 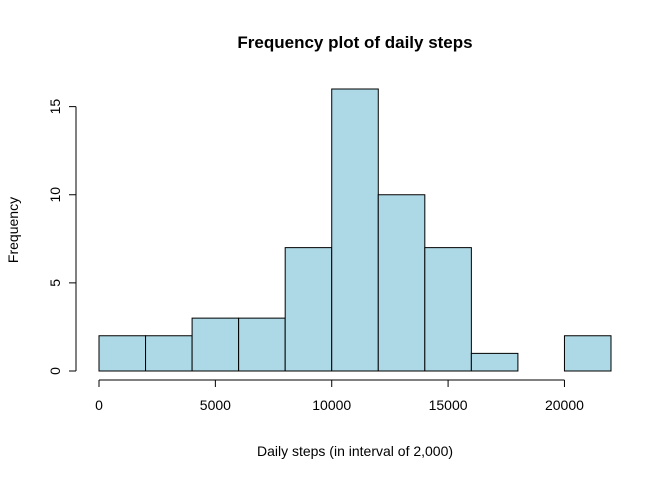 I want to click on y-tick-label: 0, so click(x=55, y=371).